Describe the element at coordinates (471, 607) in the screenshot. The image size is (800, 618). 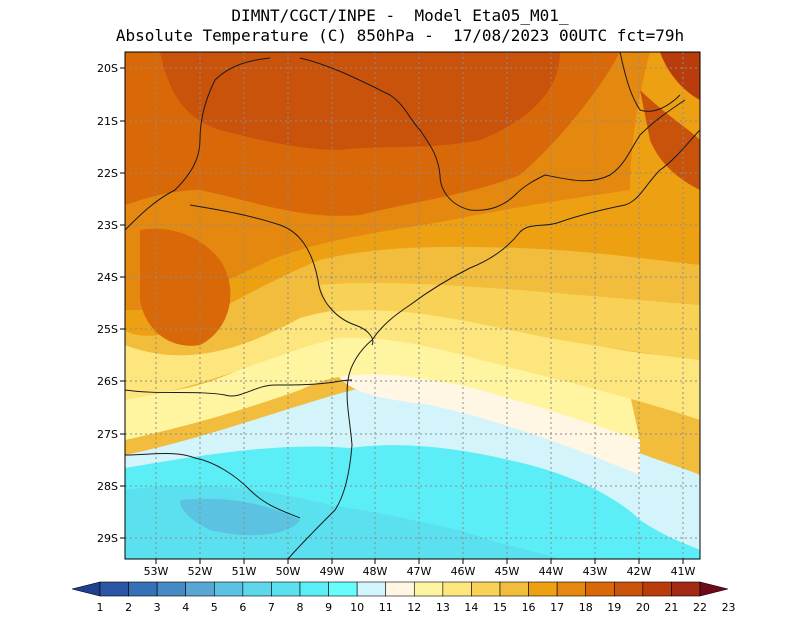
I see `colorbar-label: 14` at that location.